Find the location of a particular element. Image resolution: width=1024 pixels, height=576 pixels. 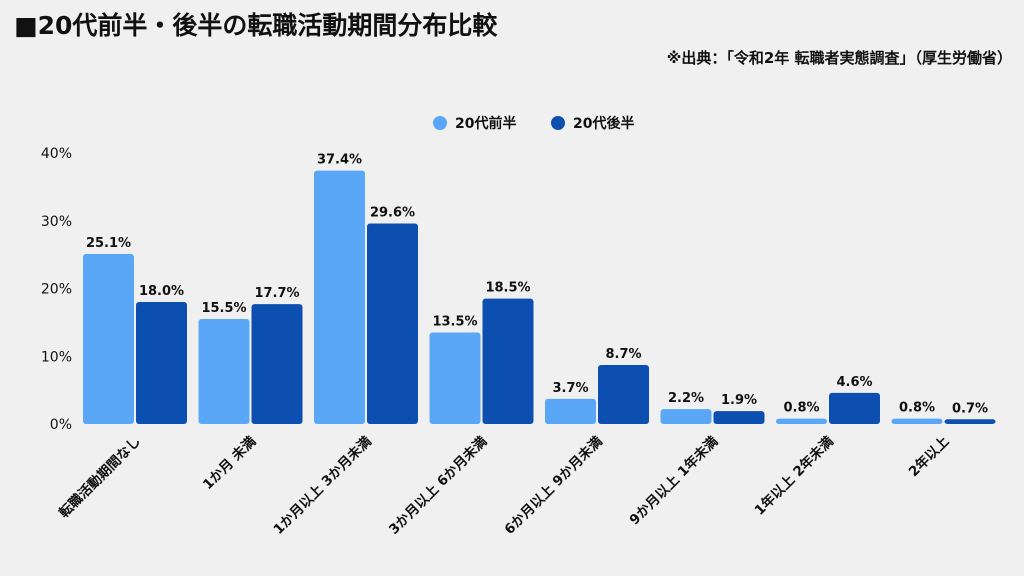

legend-marker-early20s is located at coordinates (440, 123).